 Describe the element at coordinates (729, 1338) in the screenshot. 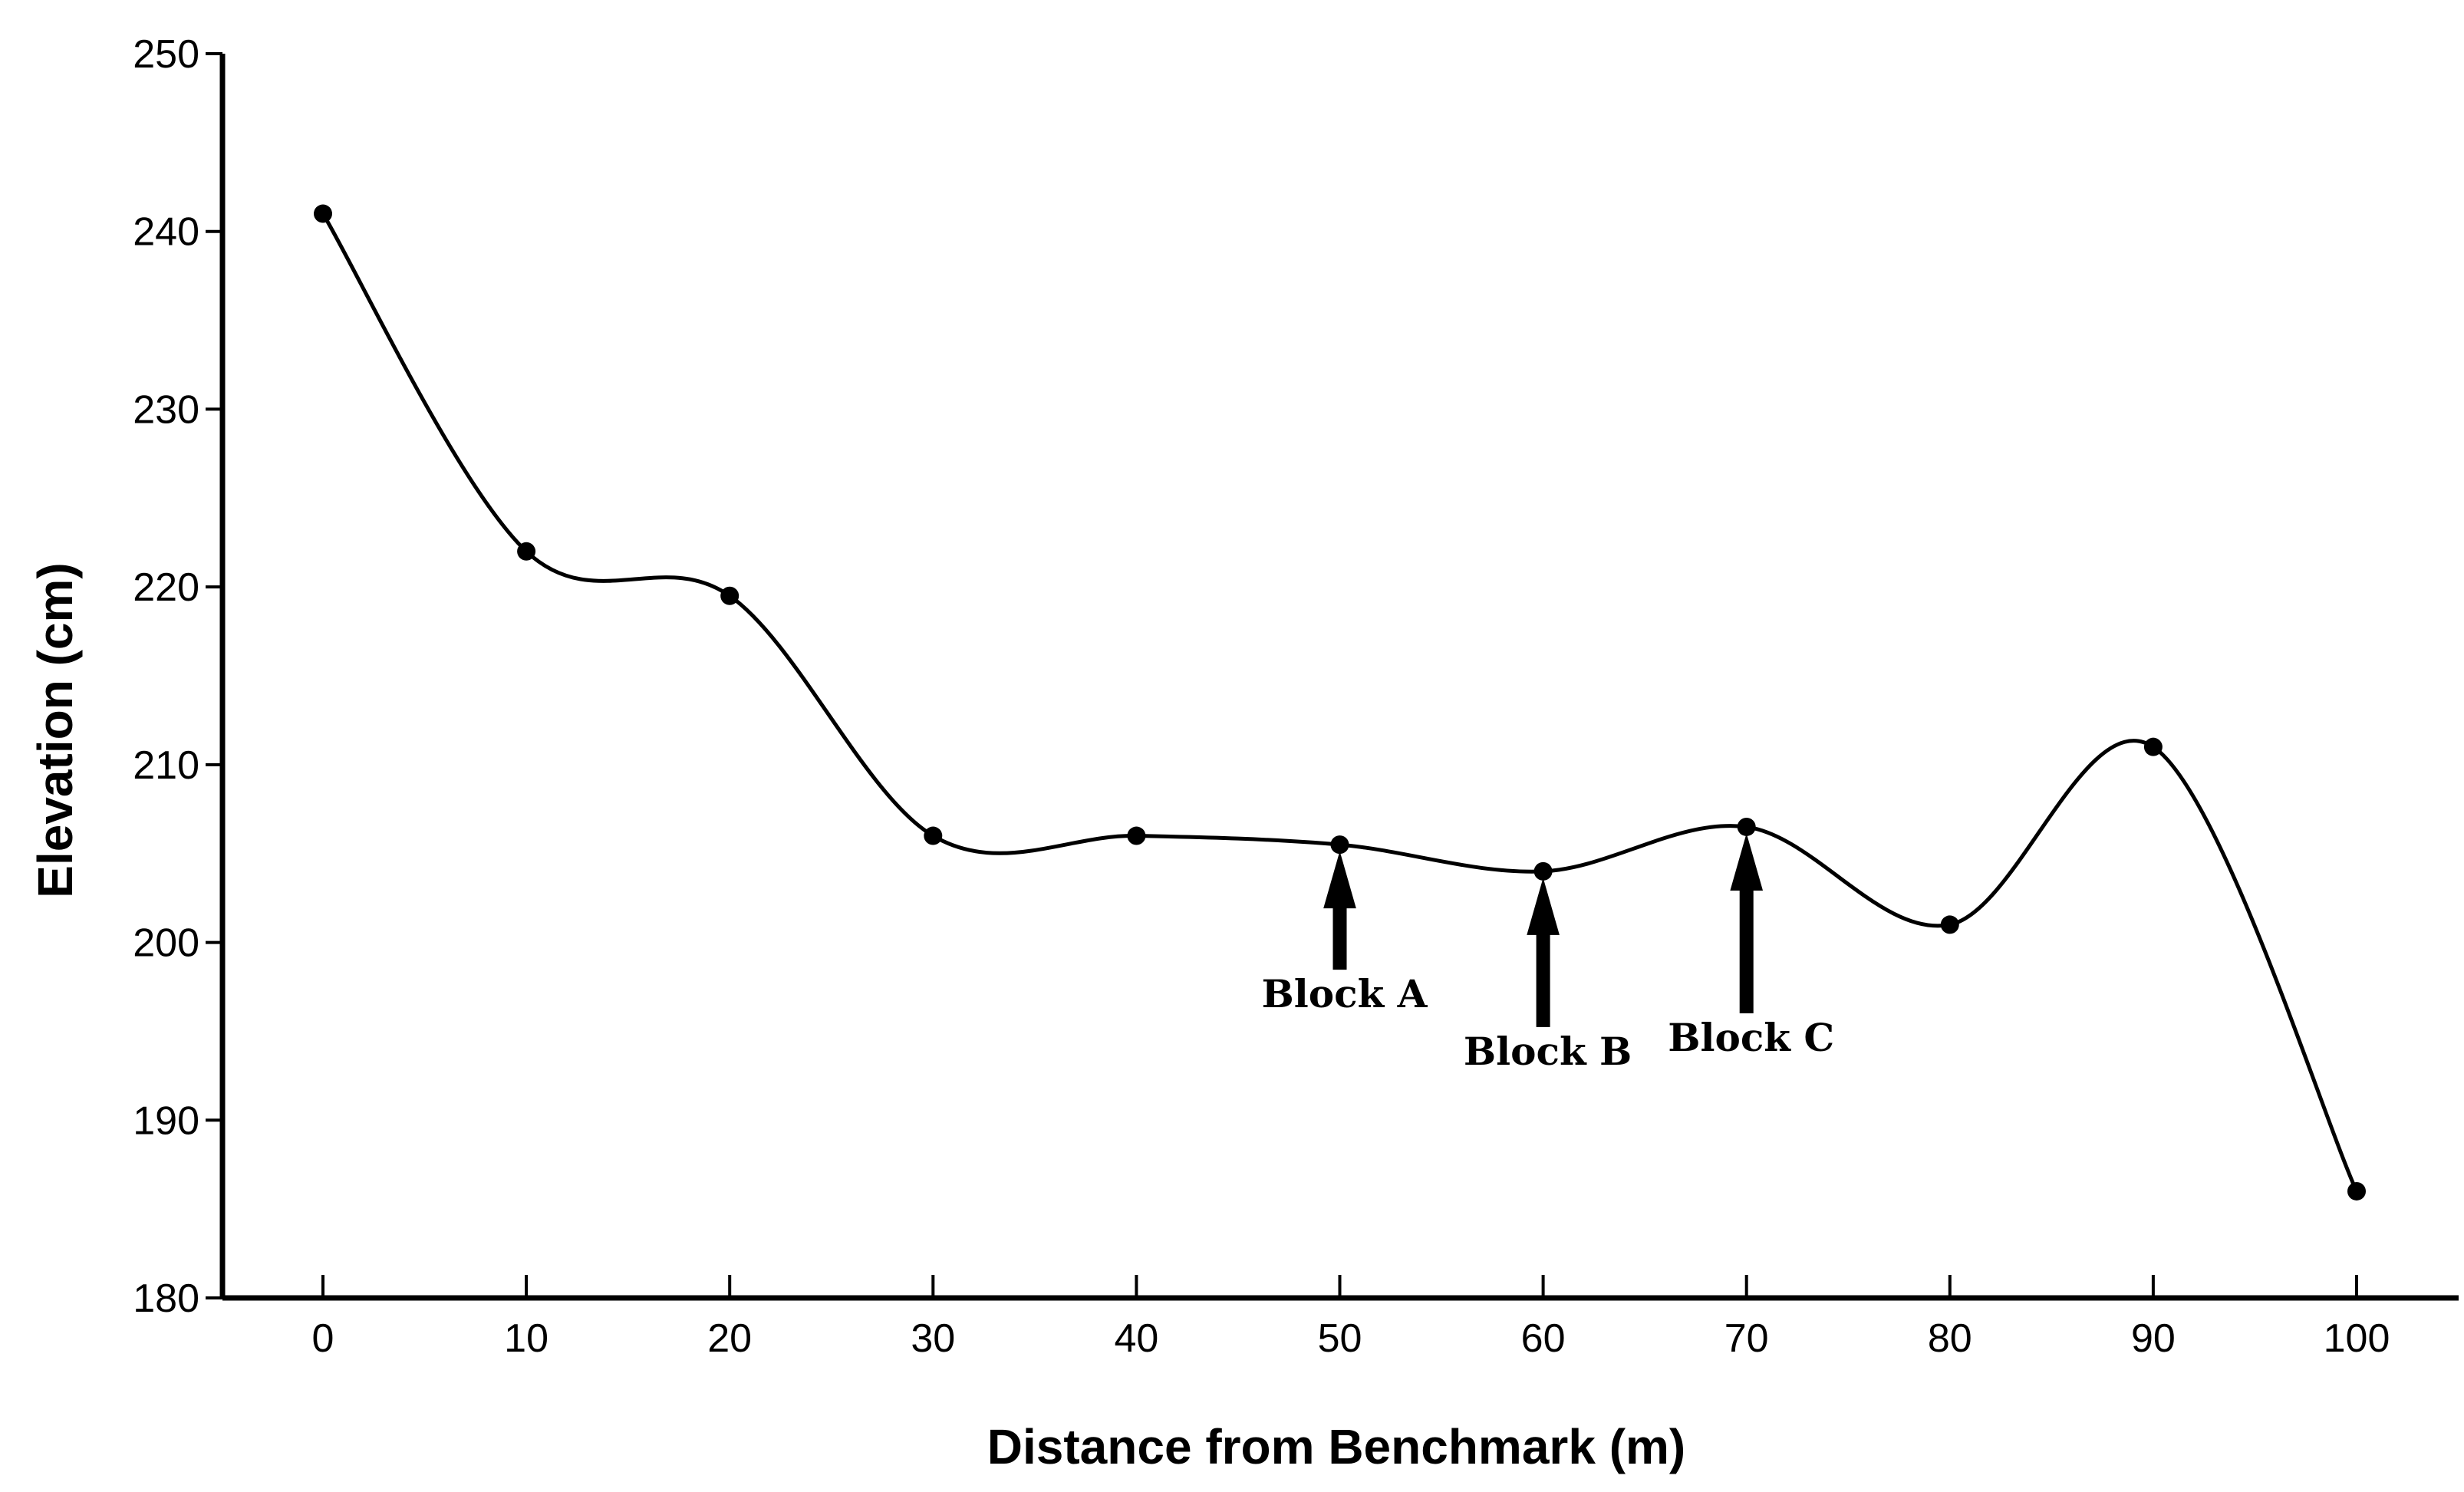

I see `x-tick-label: 20` at that location.